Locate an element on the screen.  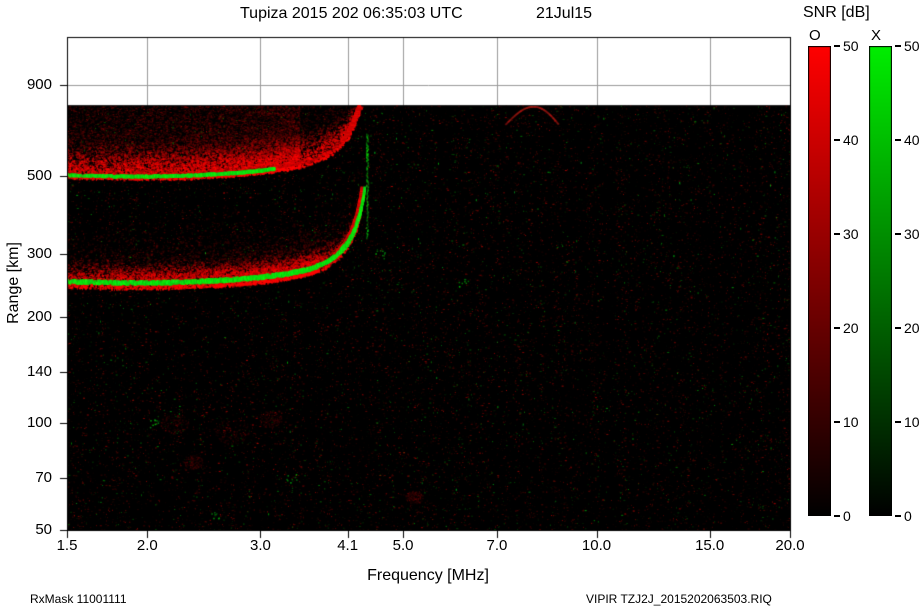
x-tick-label: 5.0 is located at coordinates (403, 545).